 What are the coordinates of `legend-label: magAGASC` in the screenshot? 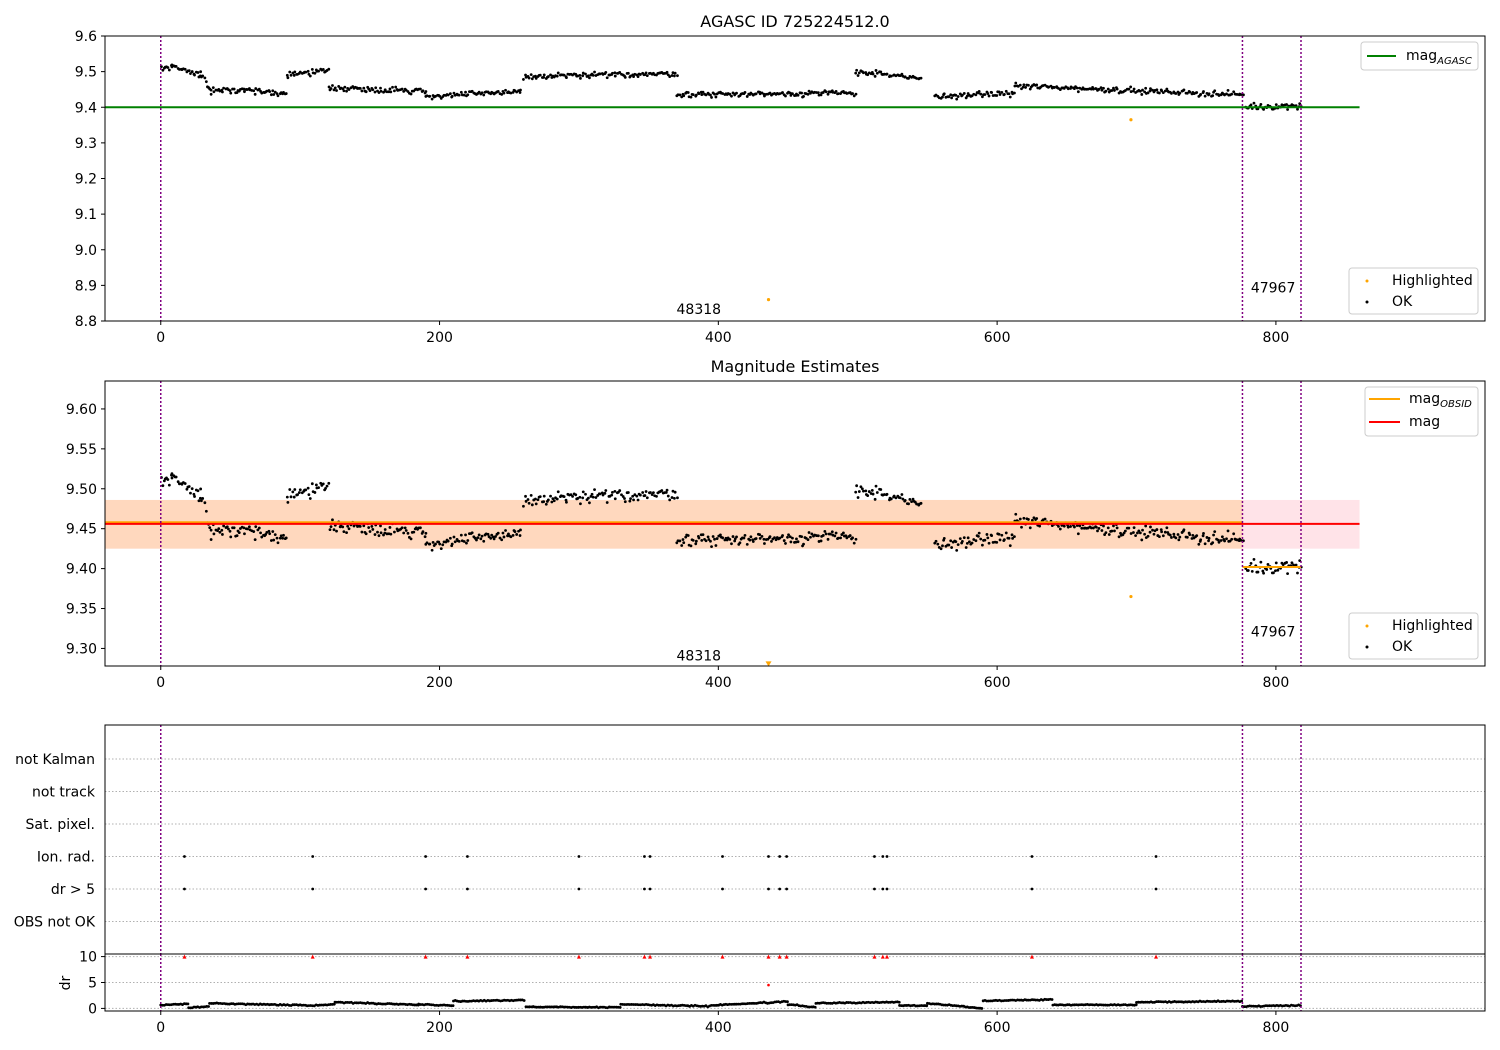 It's located at (1439, 57).